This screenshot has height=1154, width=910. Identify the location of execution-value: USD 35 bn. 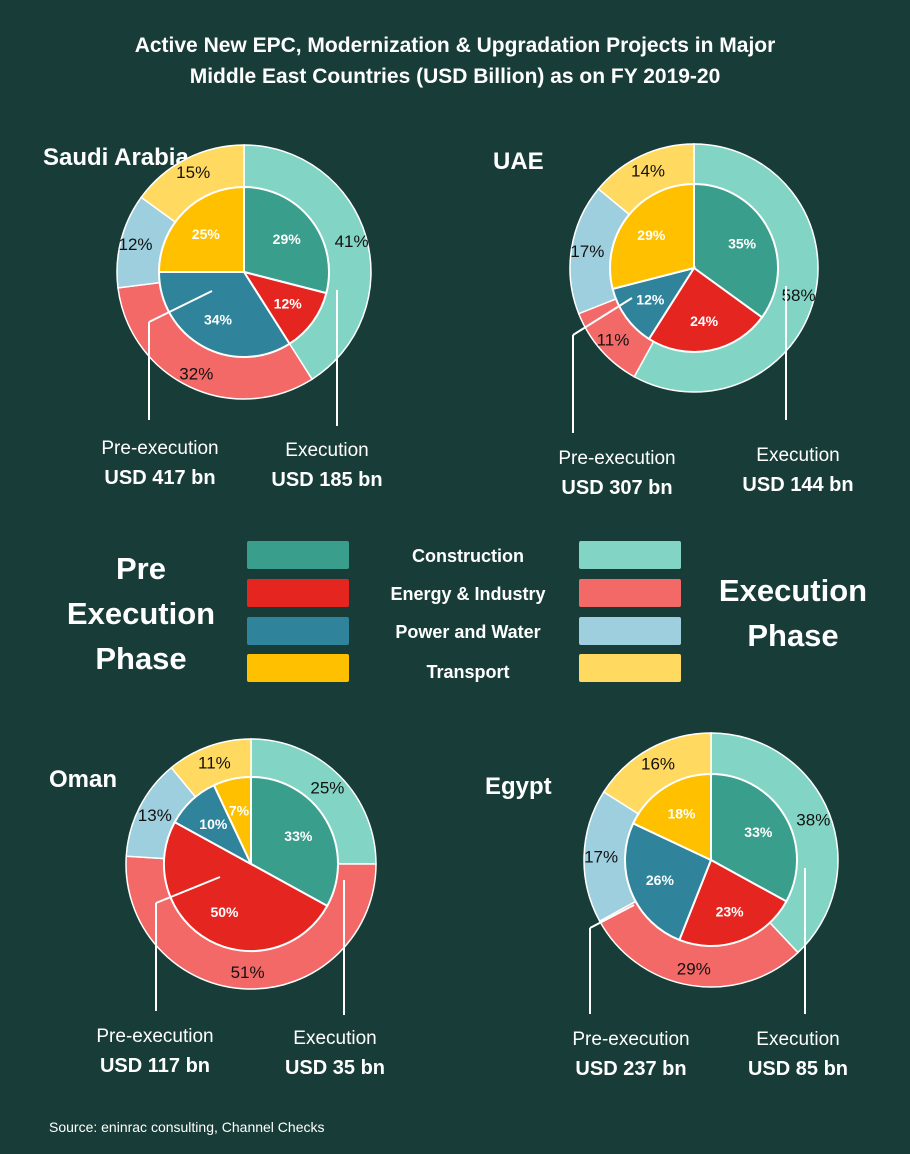
(335, 1068).